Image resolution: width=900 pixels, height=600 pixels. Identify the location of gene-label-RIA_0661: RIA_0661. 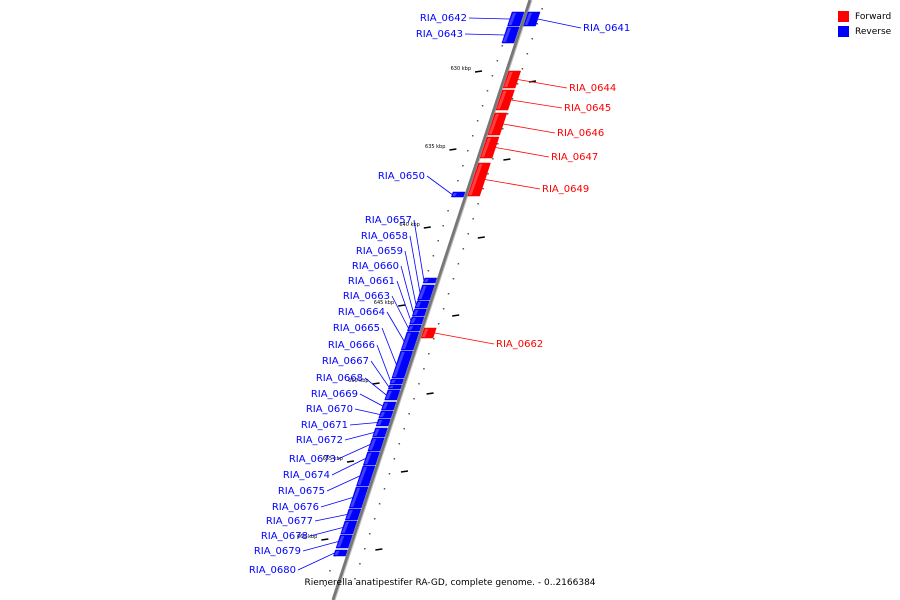
(371, 281).